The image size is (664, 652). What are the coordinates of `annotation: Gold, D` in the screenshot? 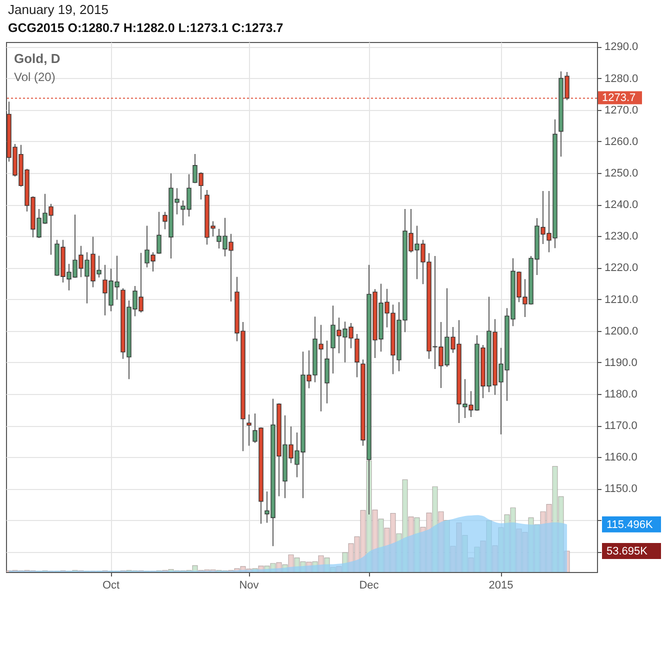 It's located at (37, 58).